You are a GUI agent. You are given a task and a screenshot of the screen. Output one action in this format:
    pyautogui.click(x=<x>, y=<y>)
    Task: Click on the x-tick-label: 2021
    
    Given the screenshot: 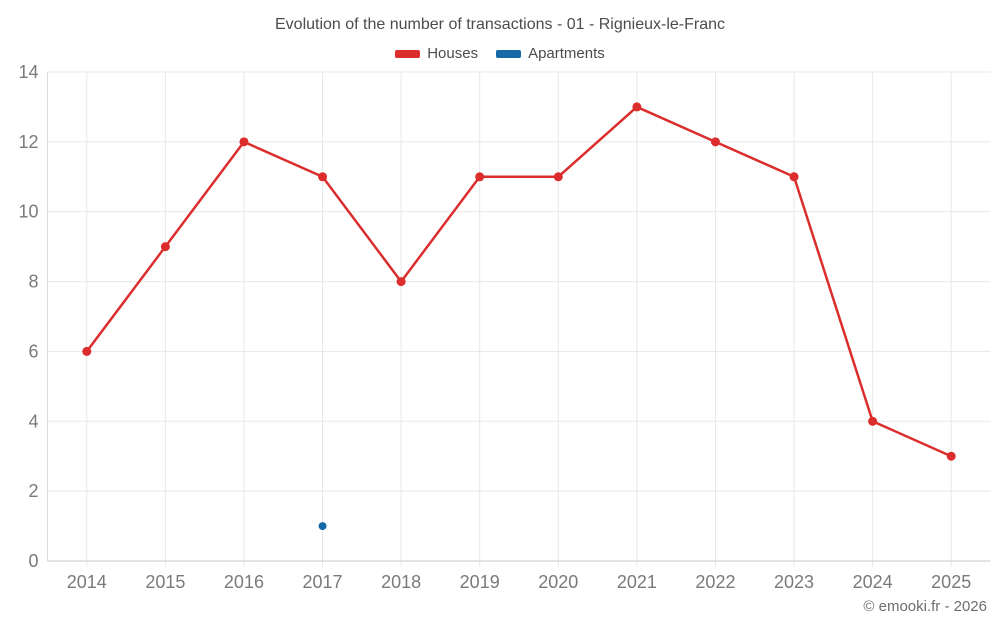 What is the action you would take?
    pyautogui.click(x=637, y=582)
    